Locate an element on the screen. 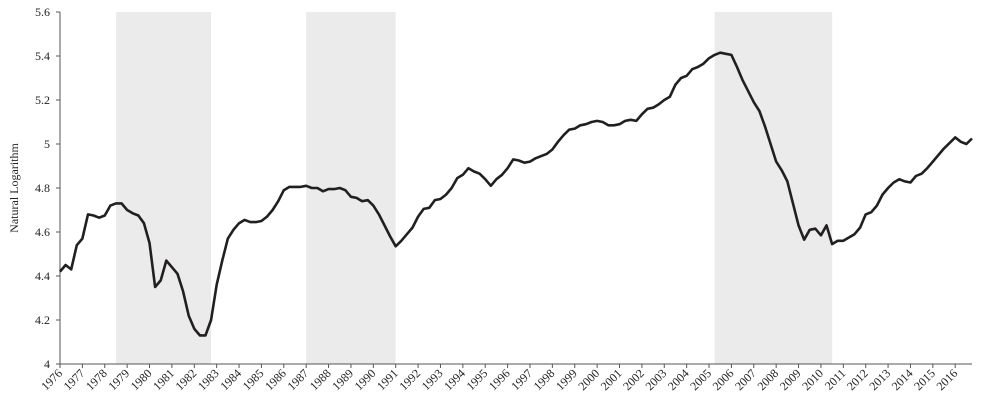 The height and width of the screenshot is (409, 982). x-tick-label: 1999 is located at coordinates (566, 379).